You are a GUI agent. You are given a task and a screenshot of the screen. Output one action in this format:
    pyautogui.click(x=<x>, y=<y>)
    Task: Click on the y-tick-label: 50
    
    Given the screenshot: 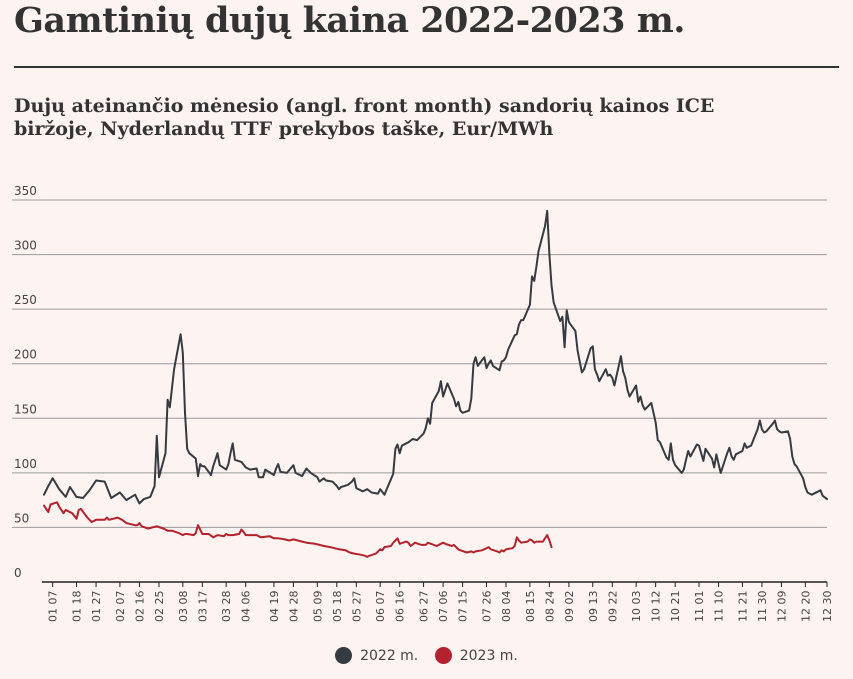 What is the action you would take?
    pyautogui.click(x=21, y=518)
    